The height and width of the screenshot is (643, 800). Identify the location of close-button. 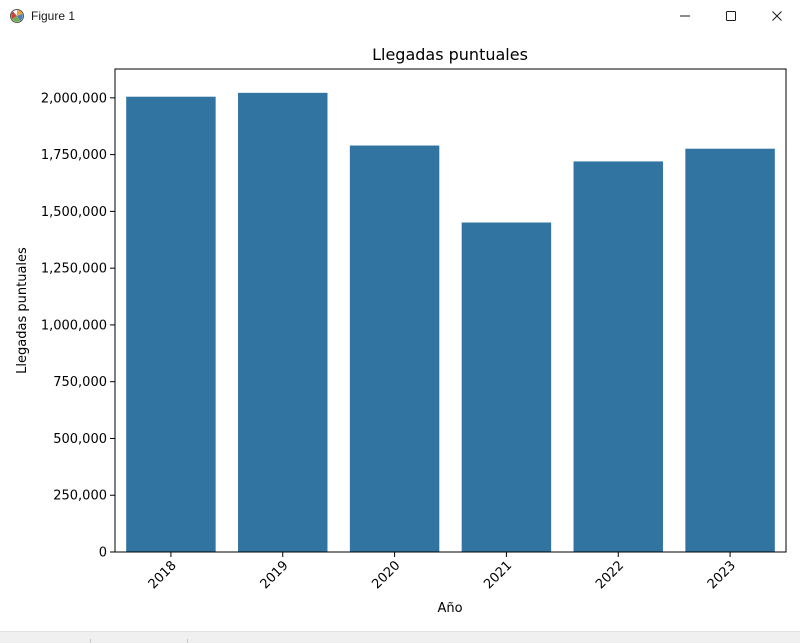
(777, 15).